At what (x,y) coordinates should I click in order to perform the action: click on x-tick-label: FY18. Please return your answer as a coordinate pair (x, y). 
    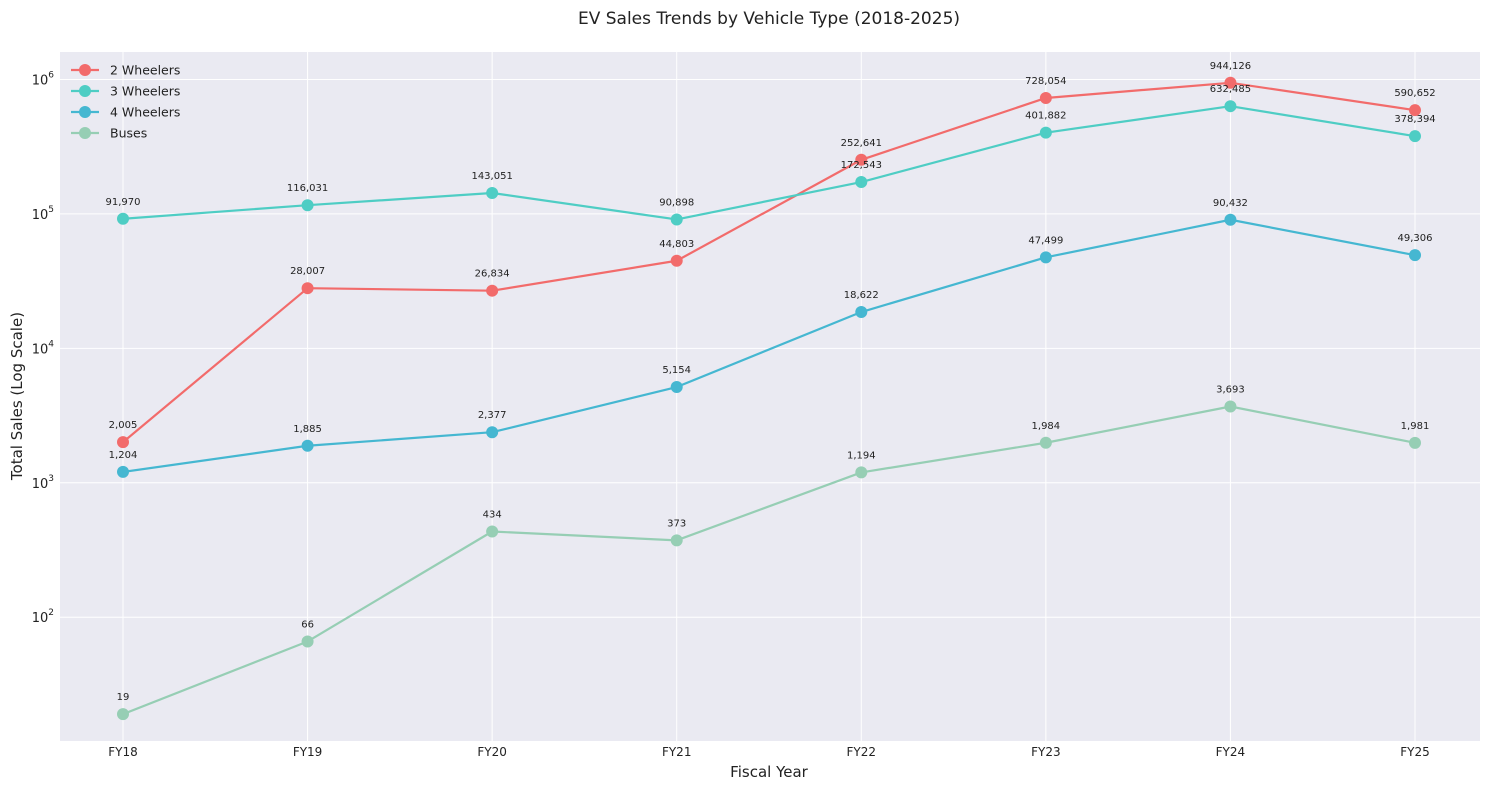
    Looking at the image, I should click on (123, 752).